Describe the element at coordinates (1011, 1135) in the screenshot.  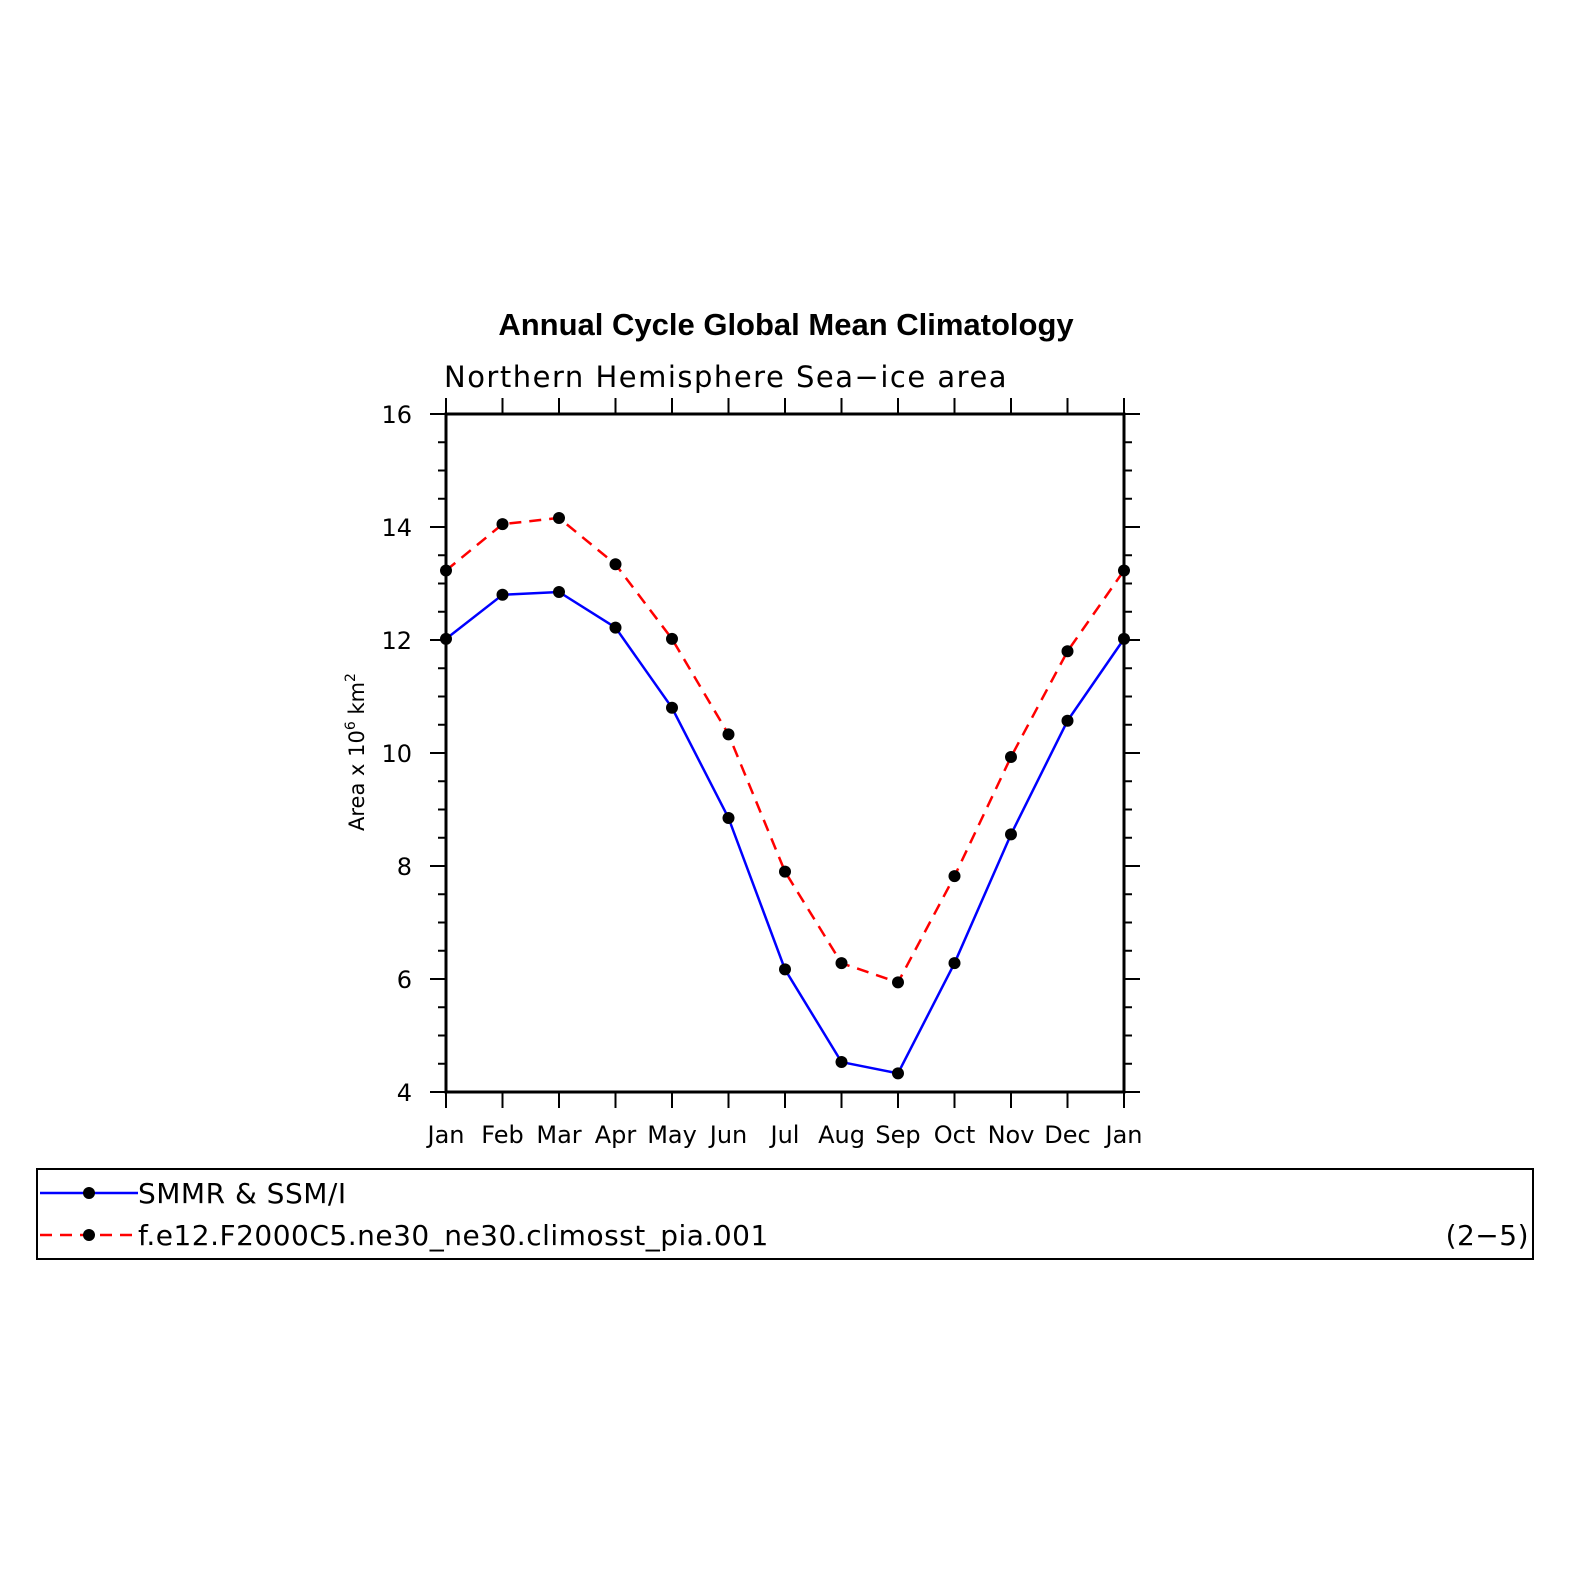
I see `x-tick-label: Nov` at that location.